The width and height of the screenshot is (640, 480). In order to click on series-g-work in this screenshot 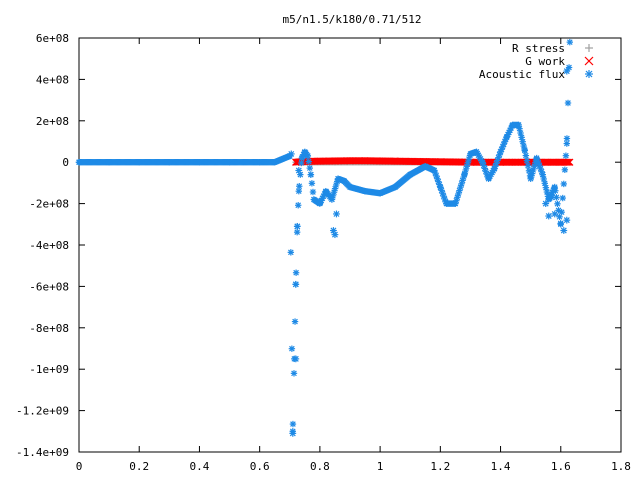, I will do `click(433, 161)`.